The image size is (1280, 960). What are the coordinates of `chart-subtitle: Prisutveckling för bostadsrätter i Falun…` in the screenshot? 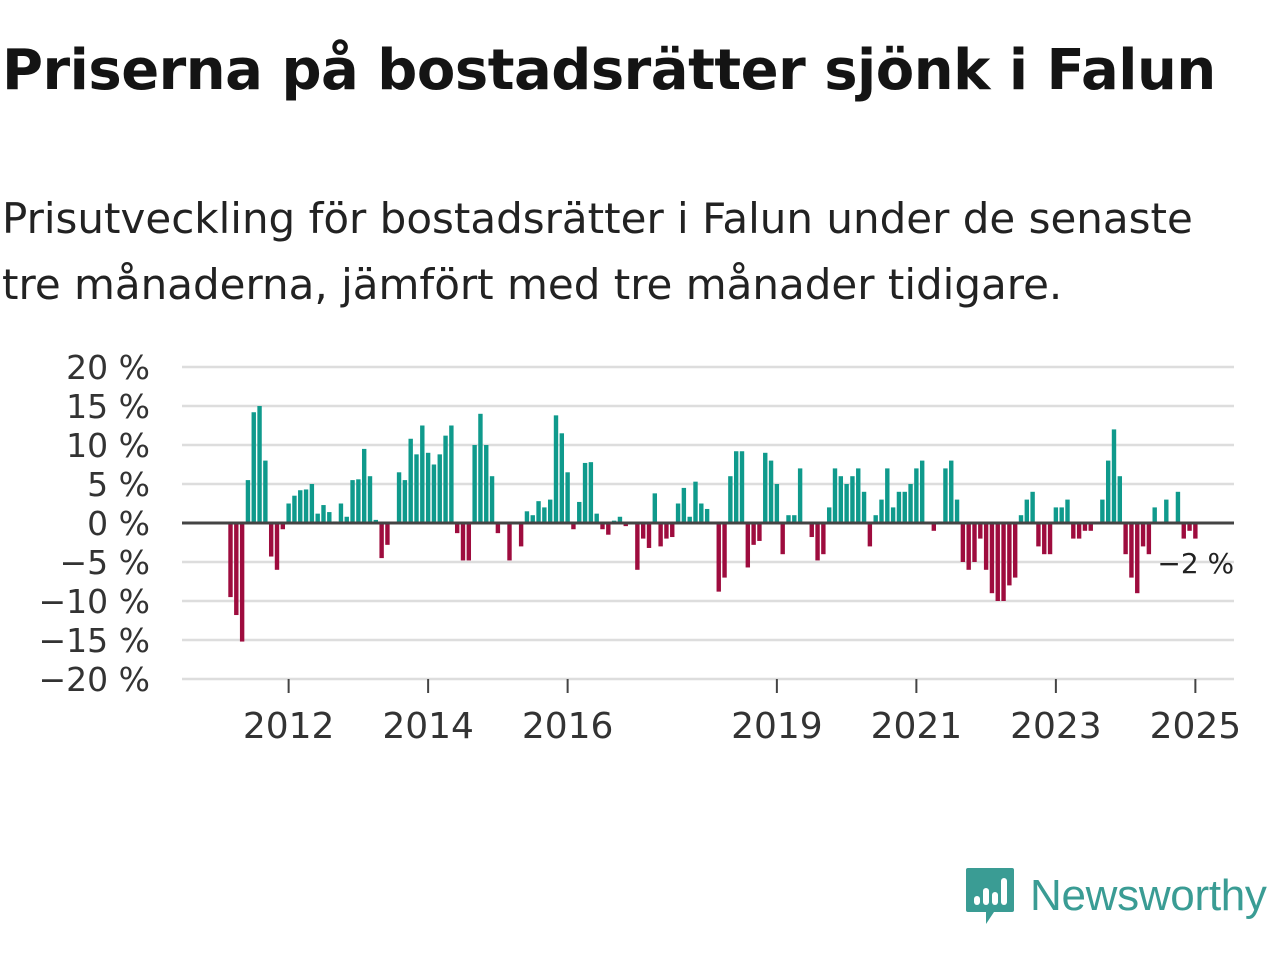 It's located at (597, 251).